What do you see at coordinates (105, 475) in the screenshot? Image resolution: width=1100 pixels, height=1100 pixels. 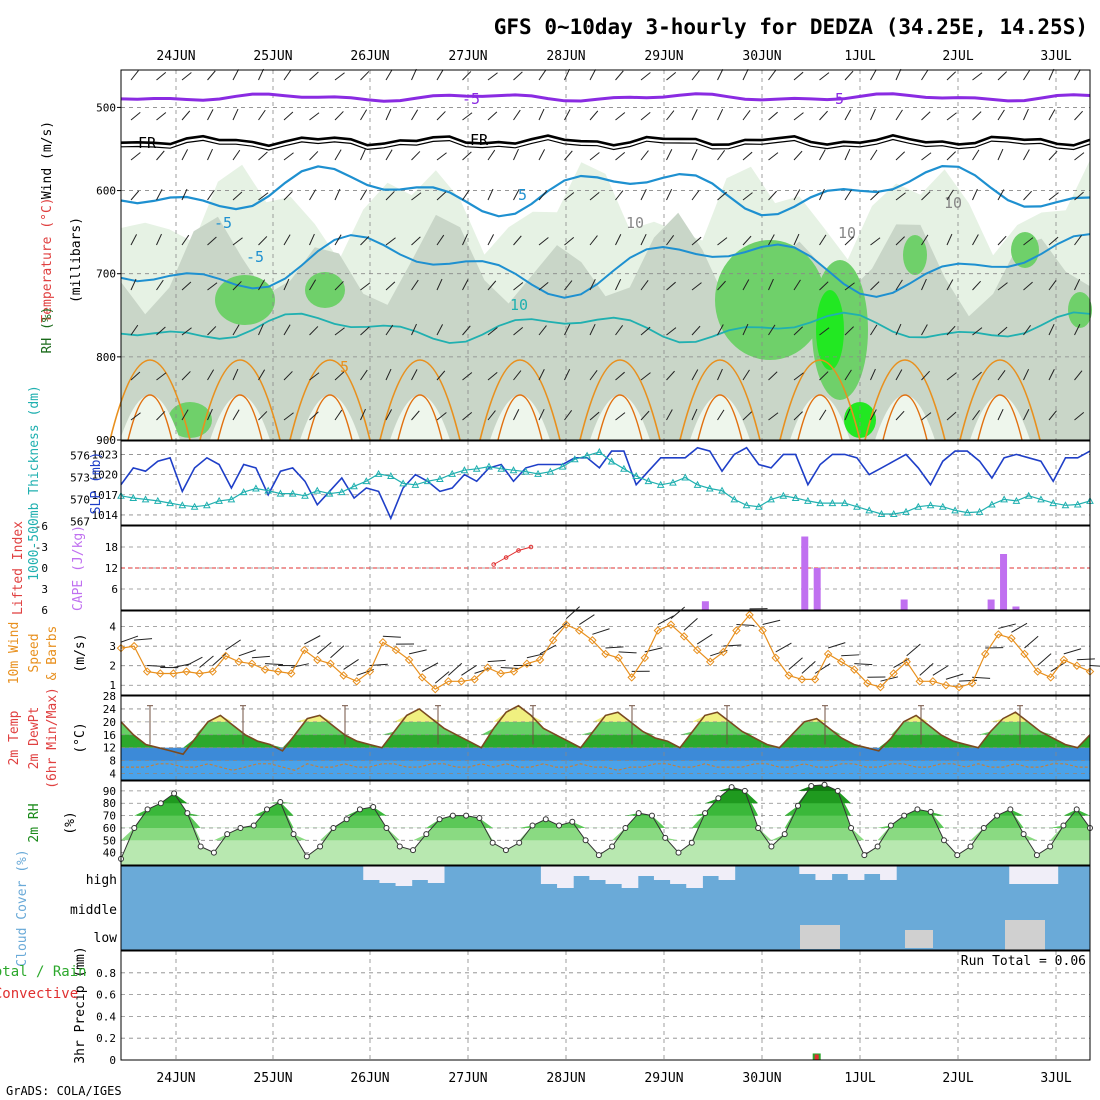 I see `slp-tick-label: 1020` at bounding box center [105, 475].